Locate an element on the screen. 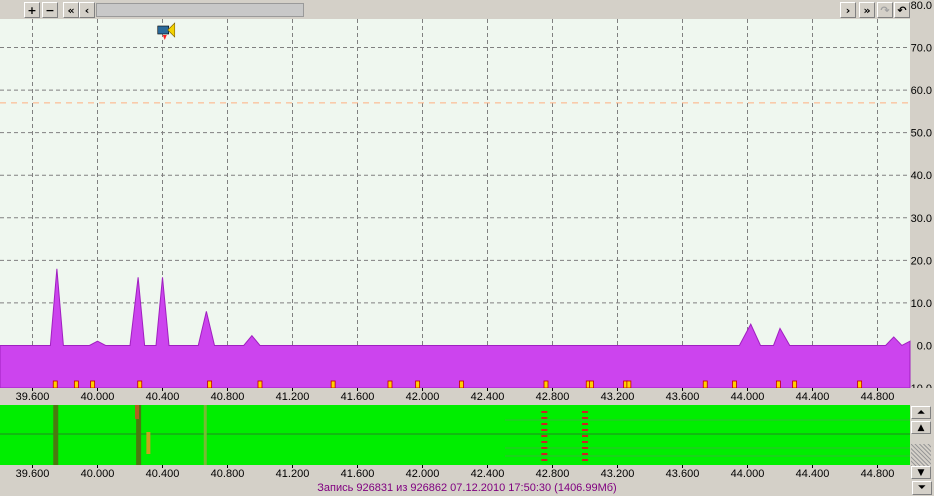 This screenshot has height=496, width=934. redo-icon: ↷ is located at coordinates (885, 10).